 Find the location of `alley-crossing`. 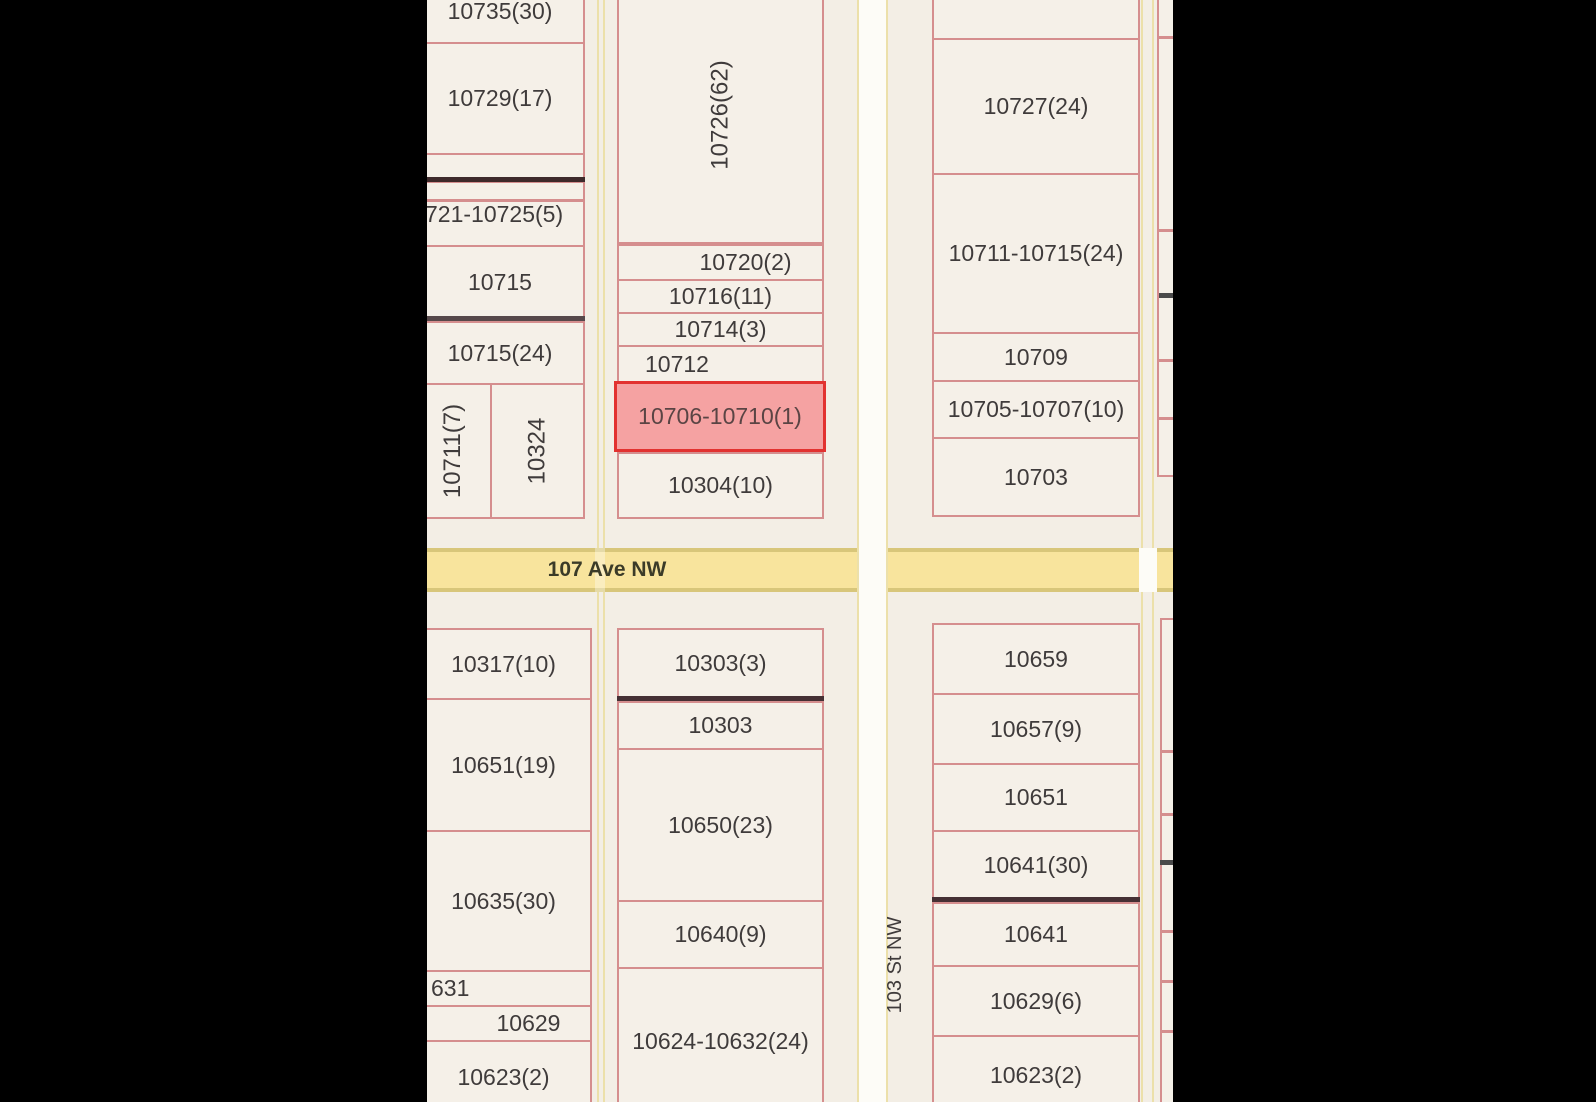

alley-crossing is located at coordinates (600, 570).